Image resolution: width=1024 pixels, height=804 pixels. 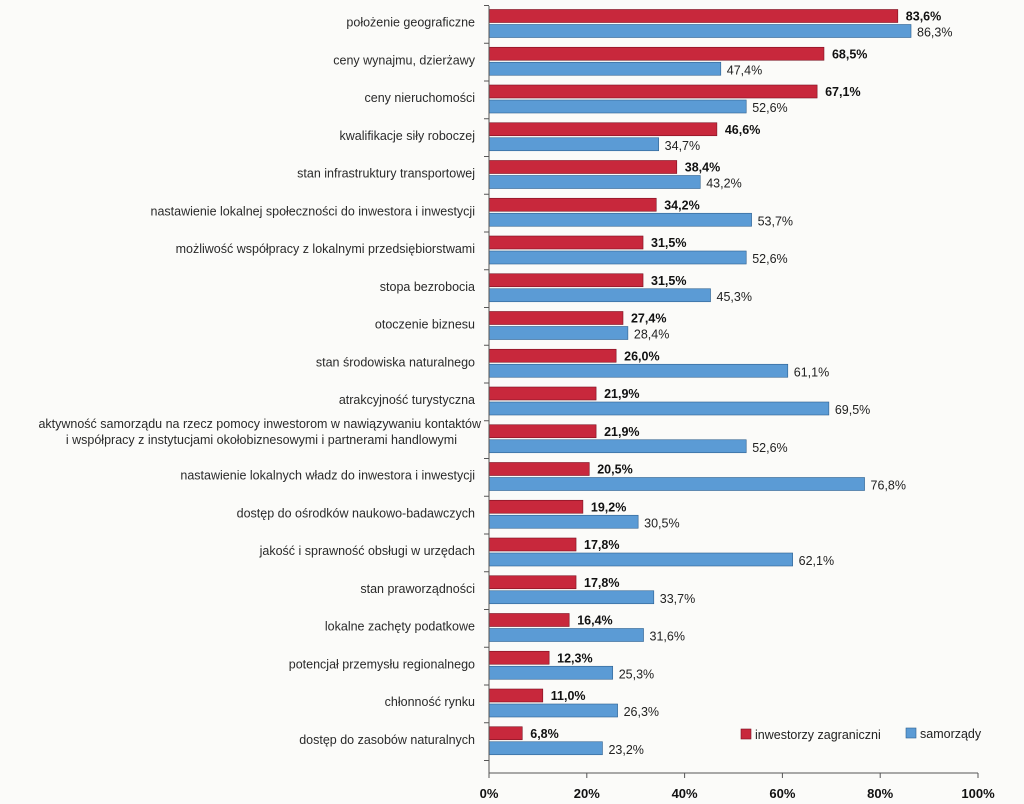 I want to click on data-label-series-1-1: 83,6%, so click(x=923, y=17).